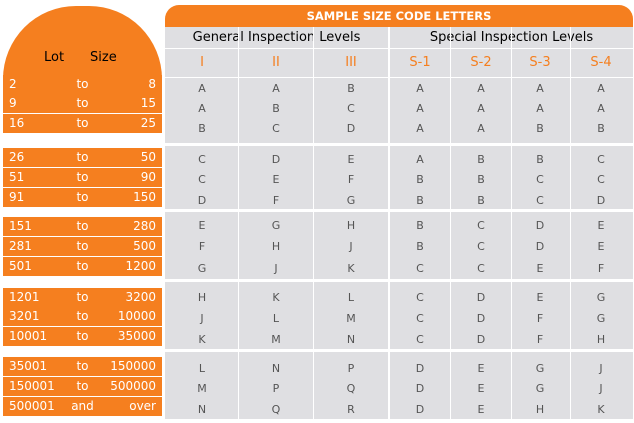  What do you see at coordinates (20, 266) in the screenshot?
I see `lot-range-from: 501` at bounding box center [20, 266].